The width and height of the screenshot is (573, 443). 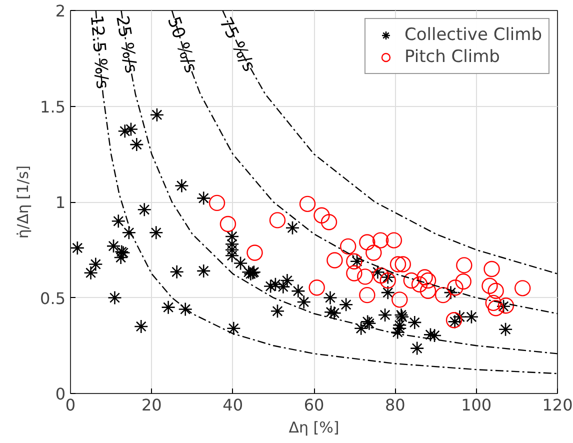 What do you see at coordinates (60, 11) in the screenshot?
I see `y-tick-label: 2` at bounding box center [60, 11].